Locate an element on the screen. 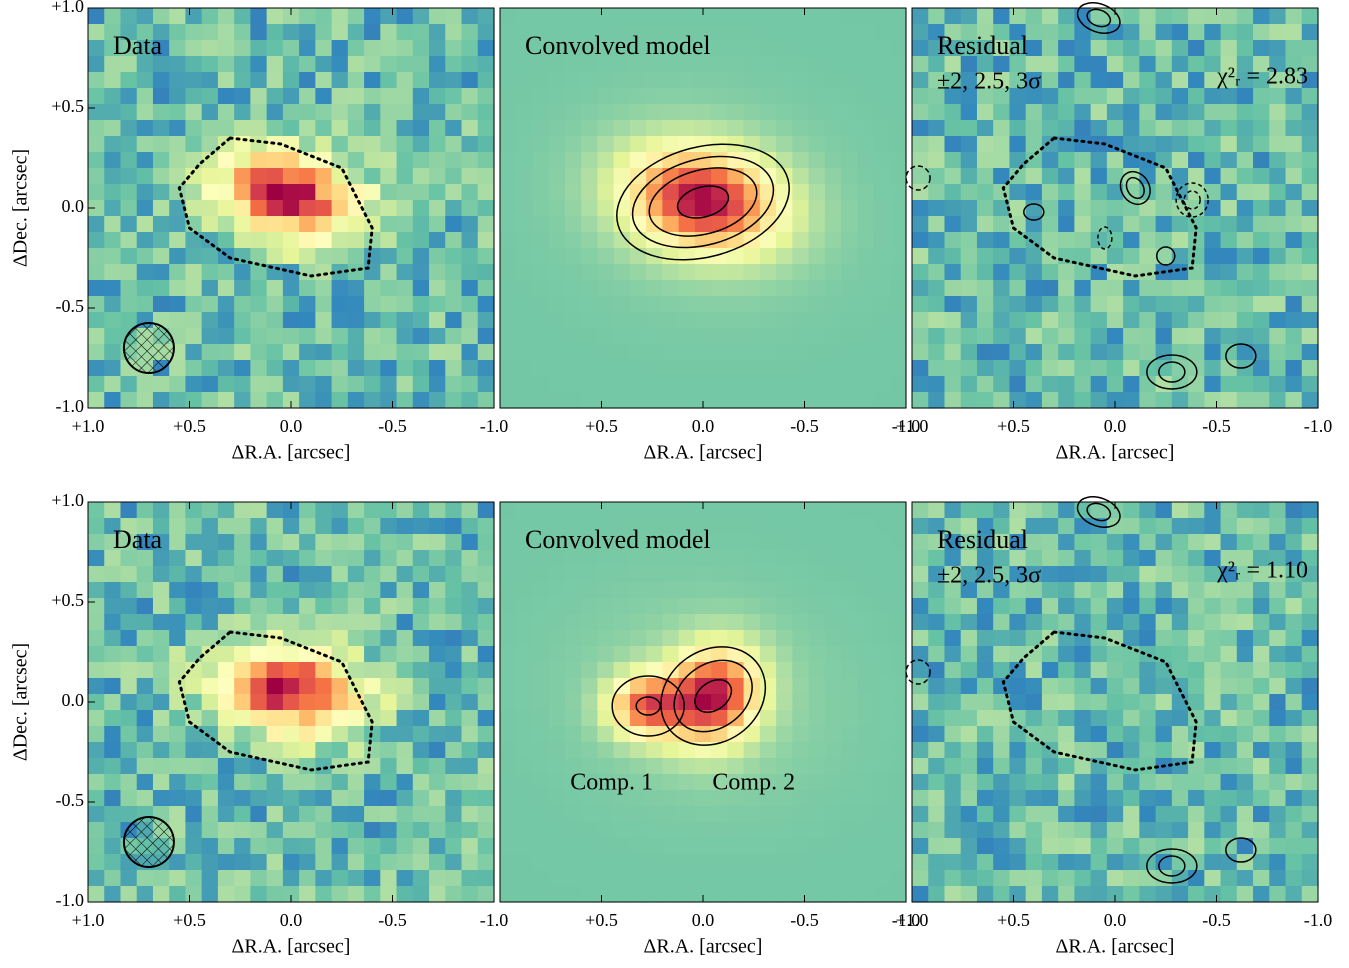  image-panel is located at coordinates (703, 702).